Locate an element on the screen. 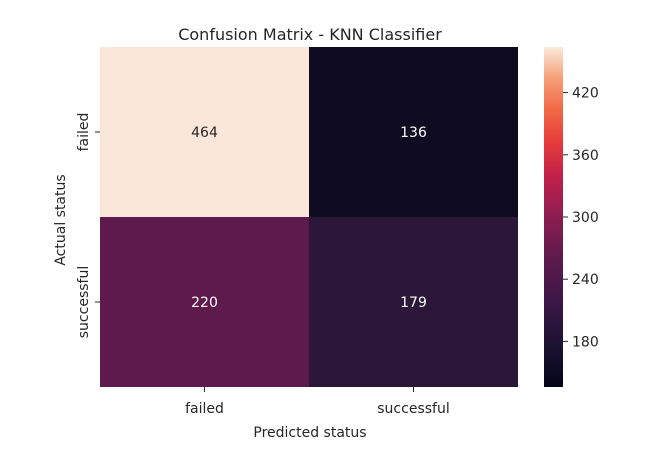  cell-value-label: 220 is located at coordinates (204, 303).